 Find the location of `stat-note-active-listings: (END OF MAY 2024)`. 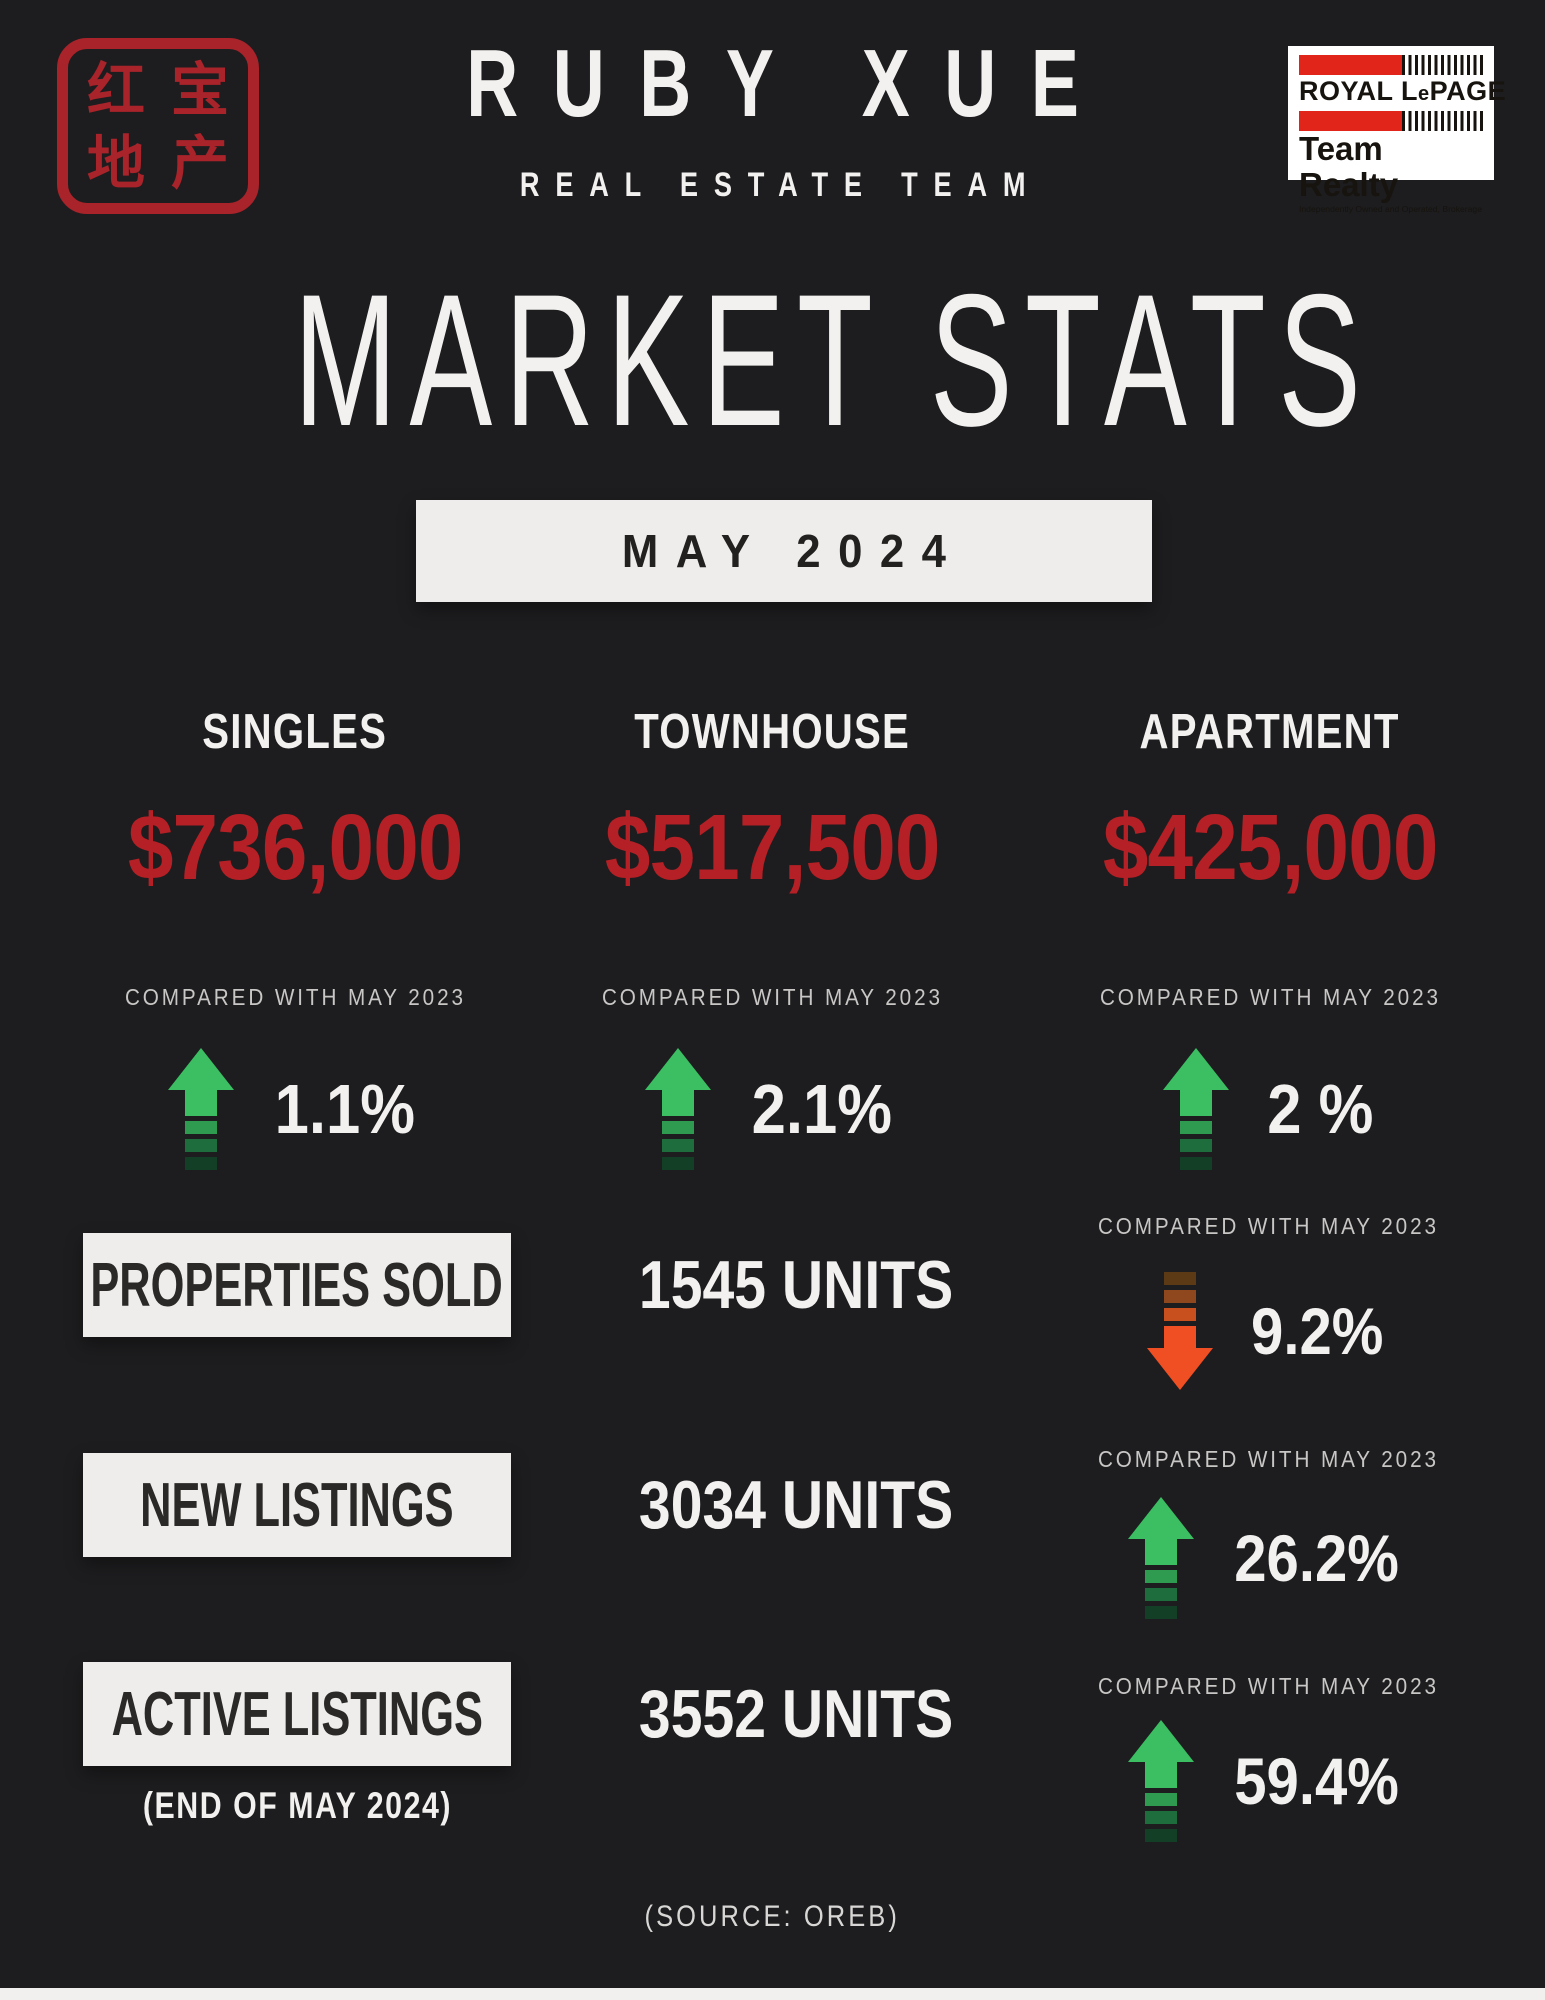

stat-note-active-listings: (END OF MAY 2024) is located at coordinates (297, 1805).